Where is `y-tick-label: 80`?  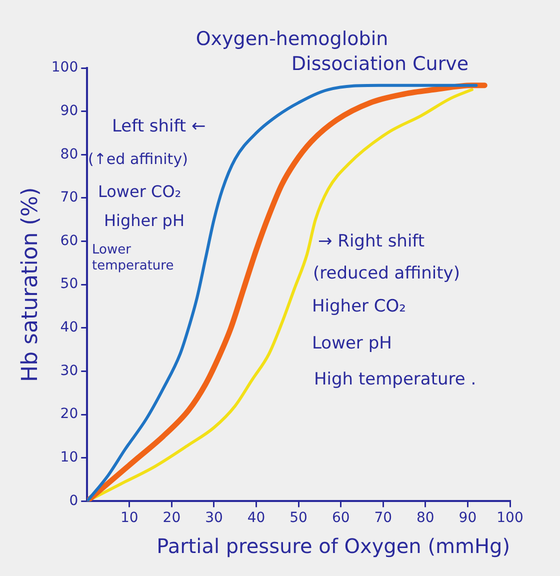
y-tick-label: 80 is located at coordinates (69, 154).